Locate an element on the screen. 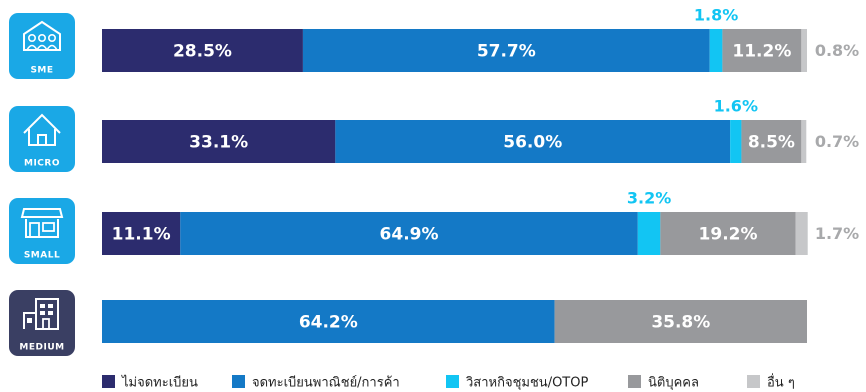 The height and width of the screenshot is (392, 866). legend-label: นิติบุคคล is located at coordinates (673, 383).